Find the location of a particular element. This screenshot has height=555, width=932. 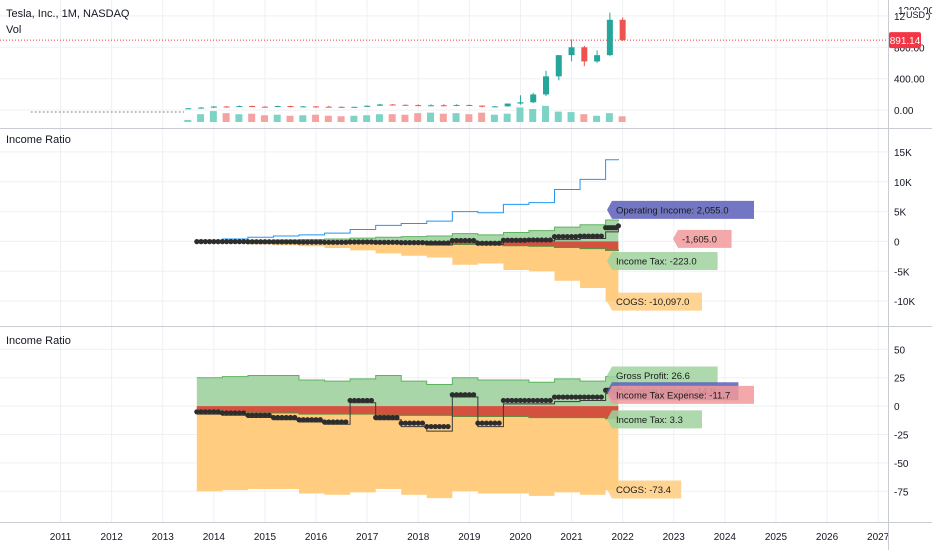

ratio-tick-label: 10K is located at coordinates (903, 183).